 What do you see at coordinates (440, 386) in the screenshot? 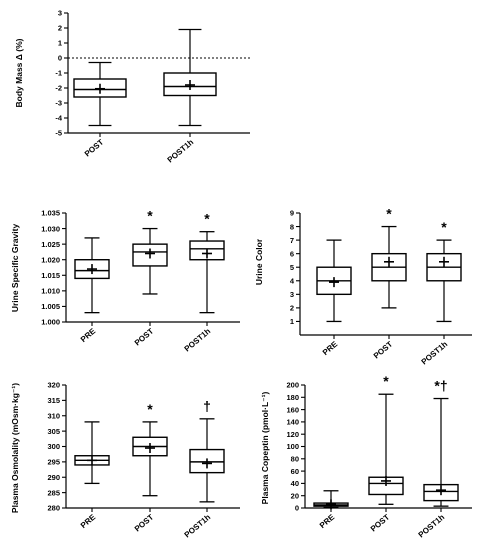
I see `significance-marker: *†` at bounding box center [440, 386].